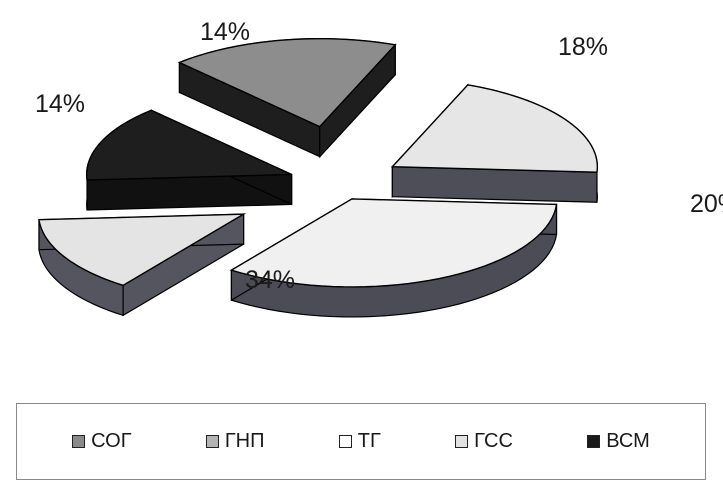 This screenshot has height=490, width=723. I want to click on legend-swatch-sog, so click(79, 441).